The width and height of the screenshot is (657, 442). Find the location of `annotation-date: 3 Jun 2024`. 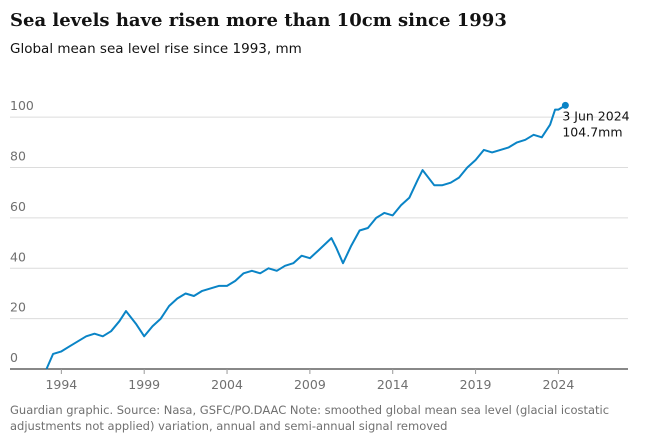

annotation-date: 3 Jun 2024 is located at coordinates (595, 115).